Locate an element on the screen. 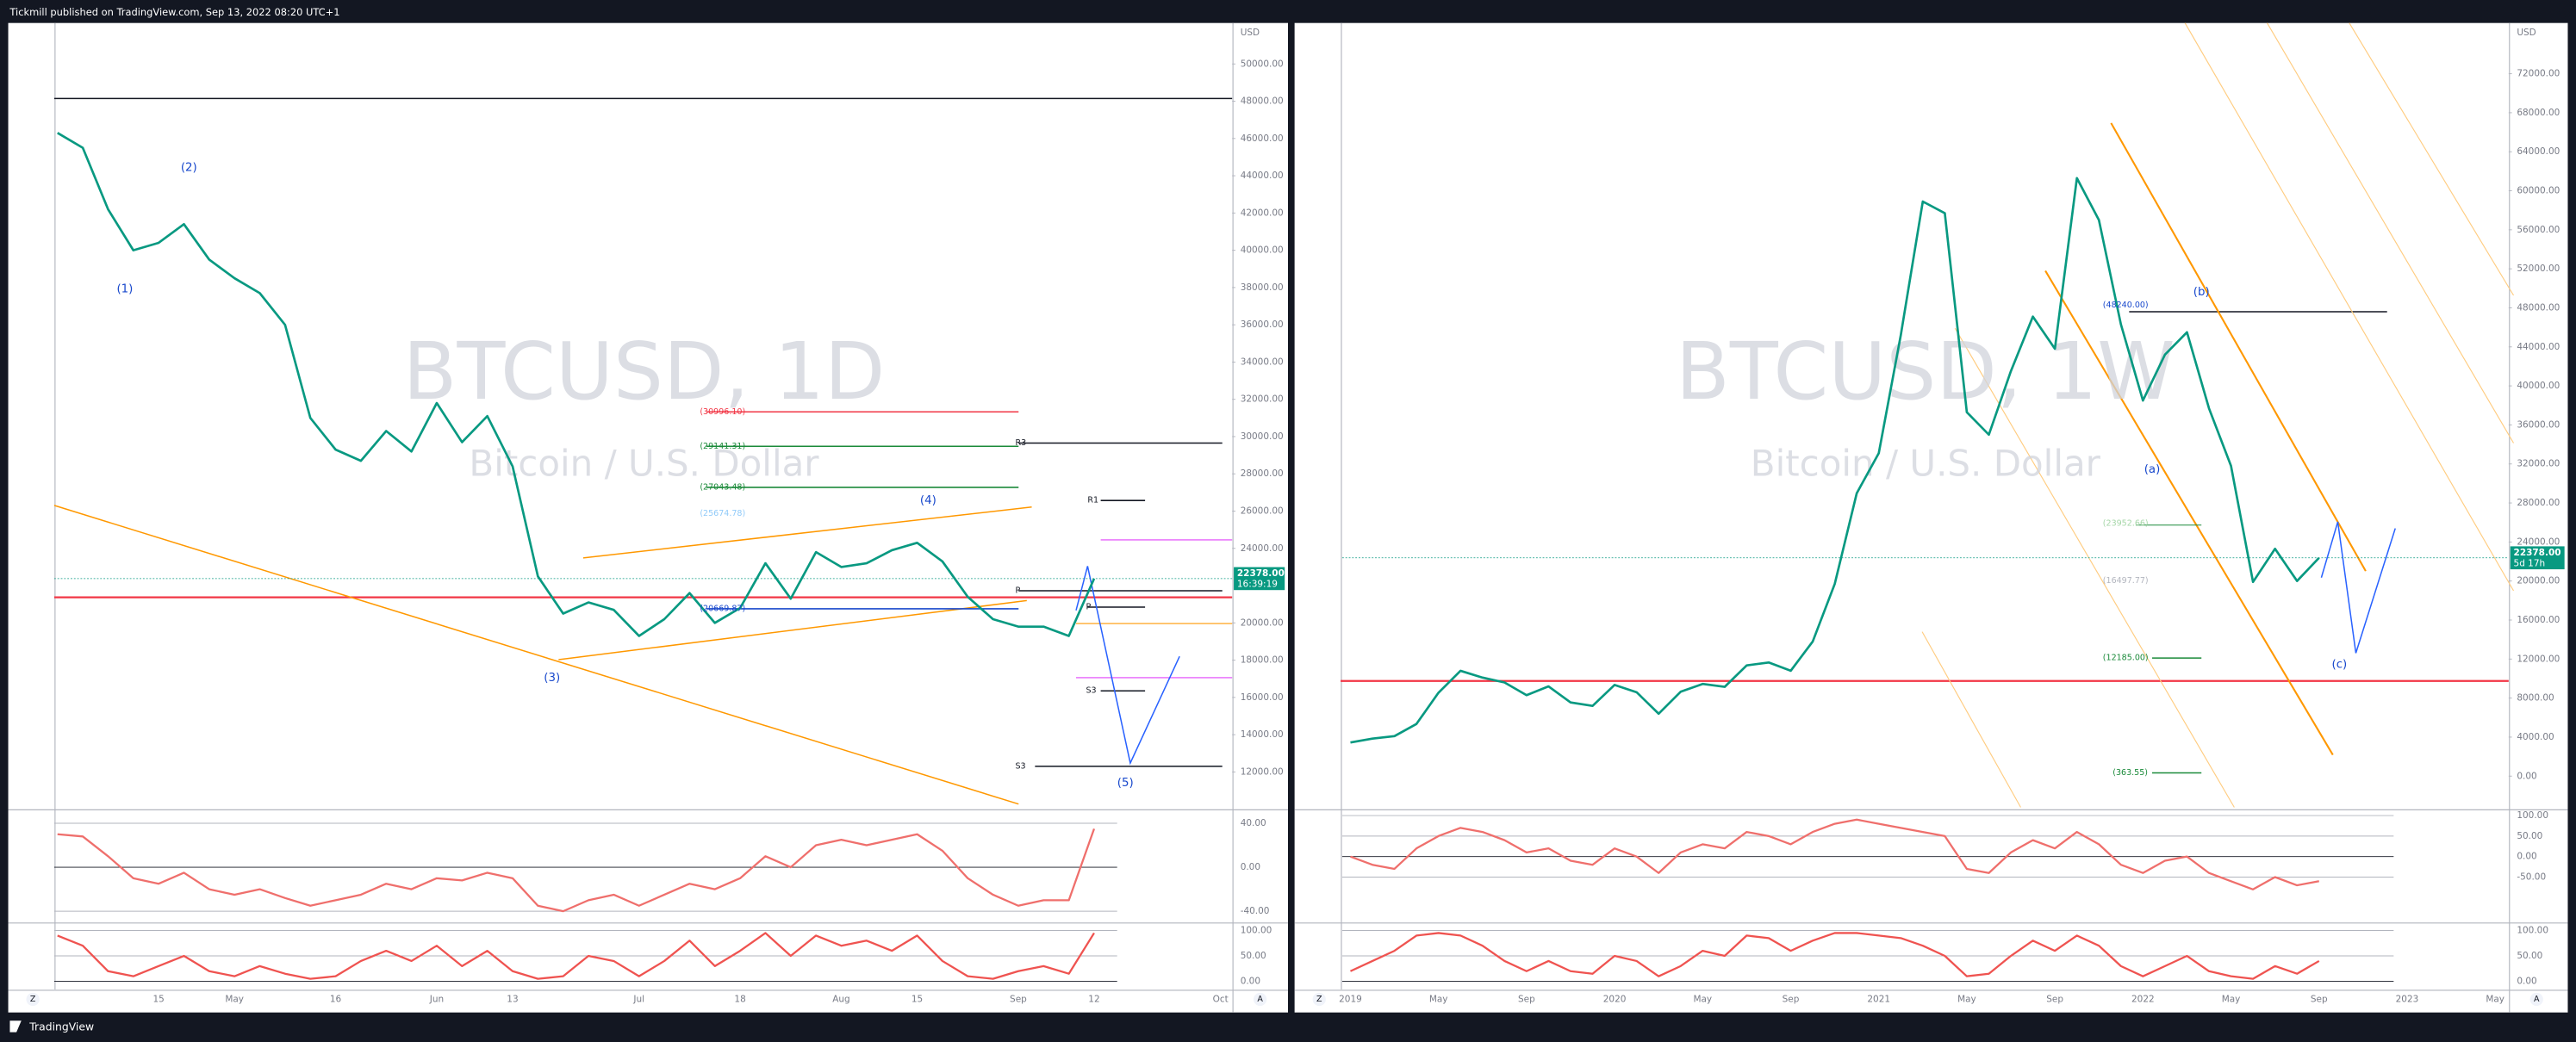 This screenshot has width=2576, height=1042. y-tick-label: 30000.00 is located at coordinates (1263, 436).